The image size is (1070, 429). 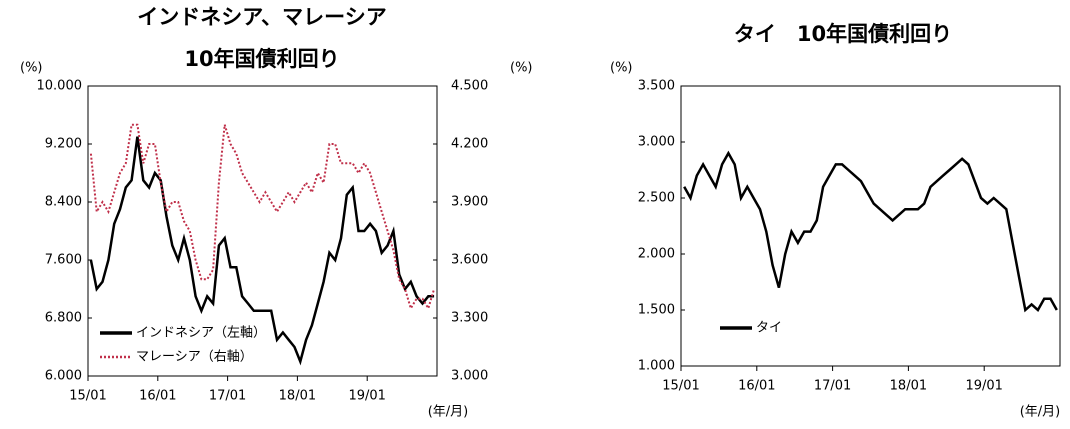 What do you see at coordinates (656, 310) in the screenshot?
I see `y-tick-label: 1.500` at bounding box center [656, 310].